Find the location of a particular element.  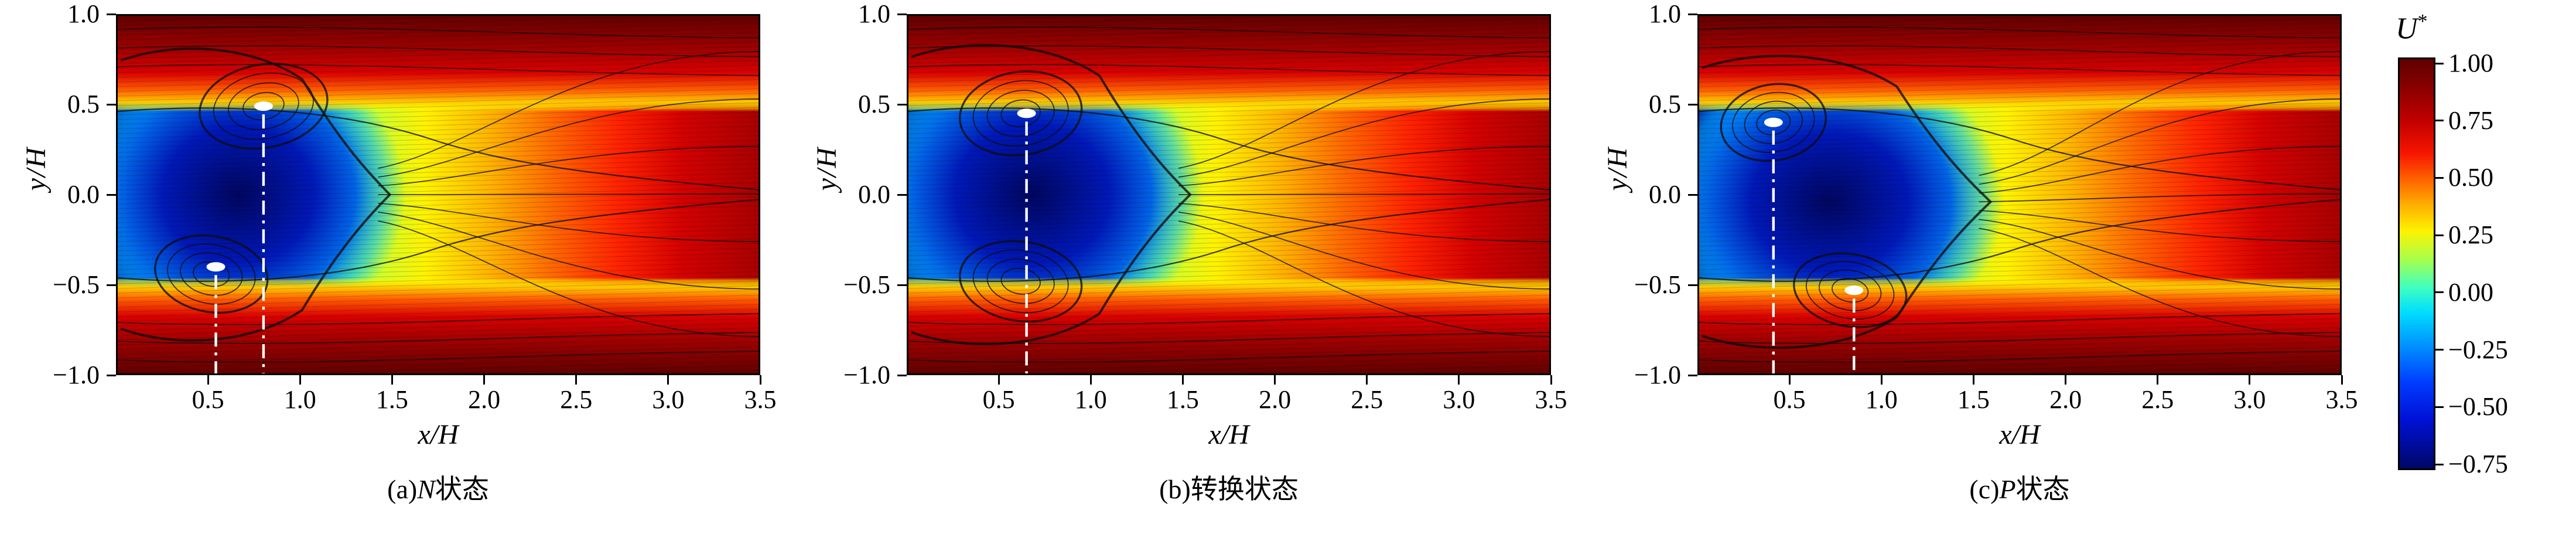

colorbar-tick-label: −0.25 is located at coordinates (2478, 349).